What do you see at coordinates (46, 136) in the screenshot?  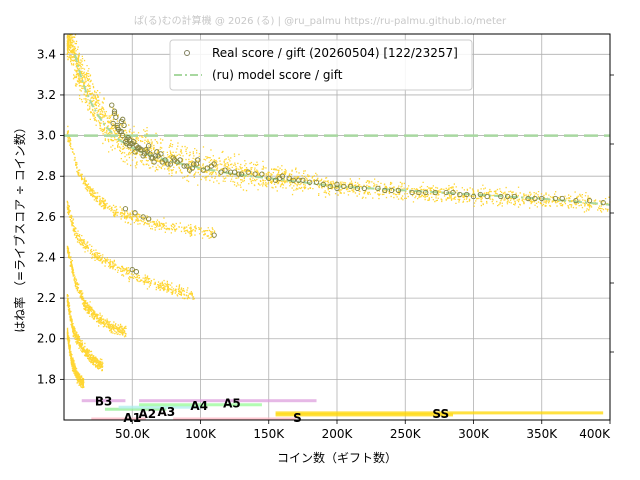 I see `y-tick-label: 3.0` at bounding box center [46, 136].